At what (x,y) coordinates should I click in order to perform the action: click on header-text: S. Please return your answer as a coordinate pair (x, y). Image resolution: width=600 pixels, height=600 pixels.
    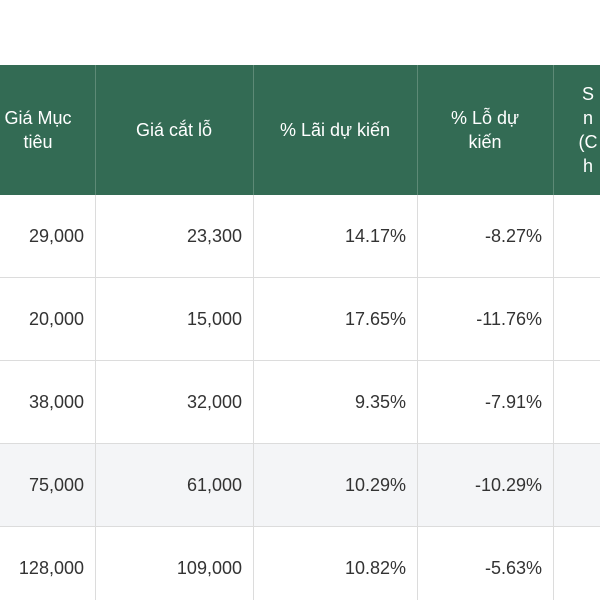
    Looking at the image, I should click on (587, 94).